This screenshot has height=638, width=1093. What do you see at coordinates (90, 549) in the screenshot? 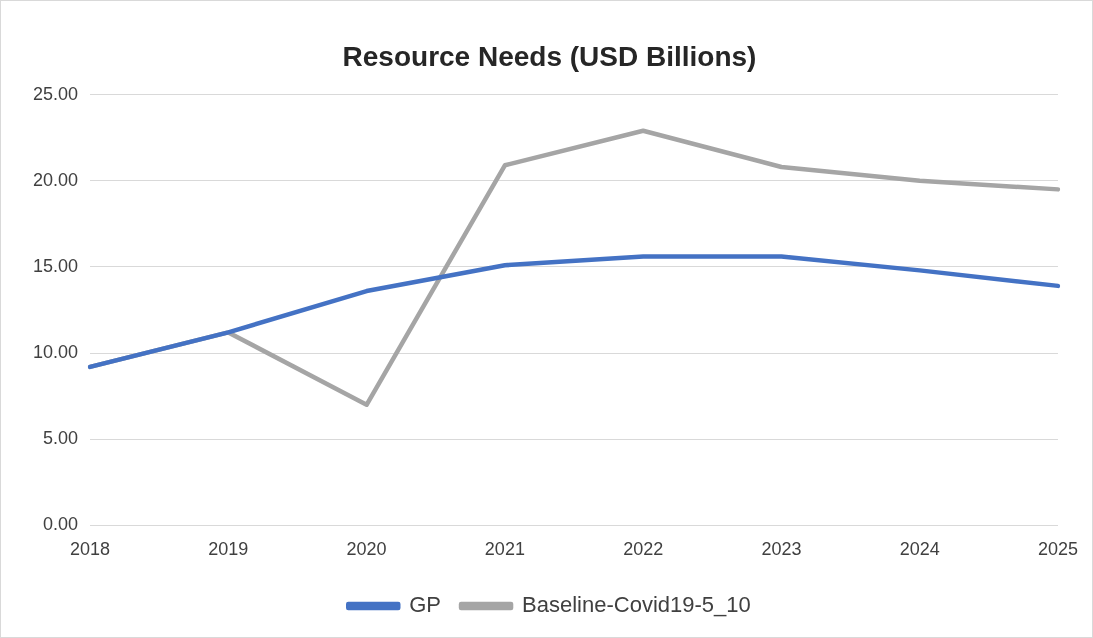
I see `x-tick-label: 2018` at bounding box center [90, 549].